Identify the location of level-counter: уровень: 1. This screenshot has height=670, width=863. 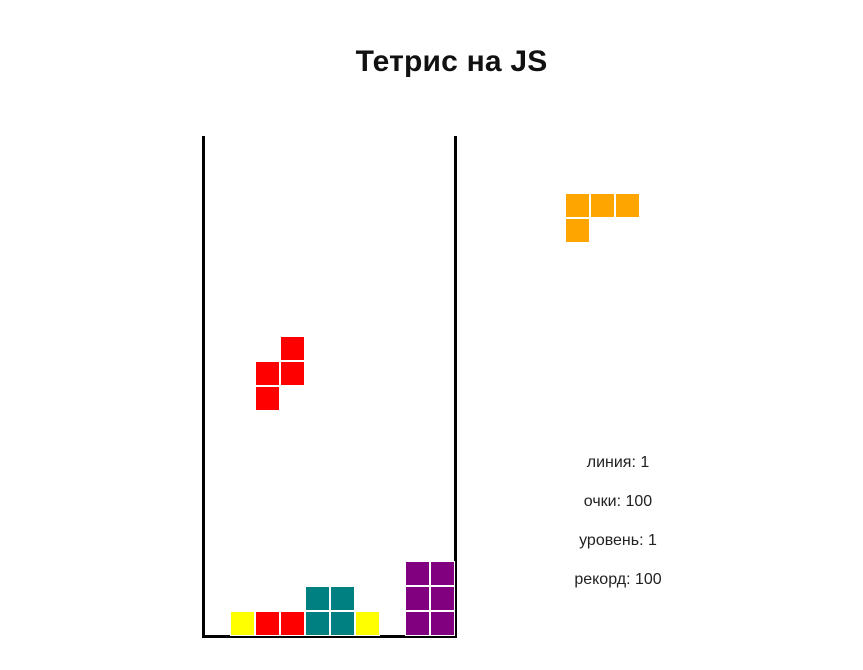
(618, 540).